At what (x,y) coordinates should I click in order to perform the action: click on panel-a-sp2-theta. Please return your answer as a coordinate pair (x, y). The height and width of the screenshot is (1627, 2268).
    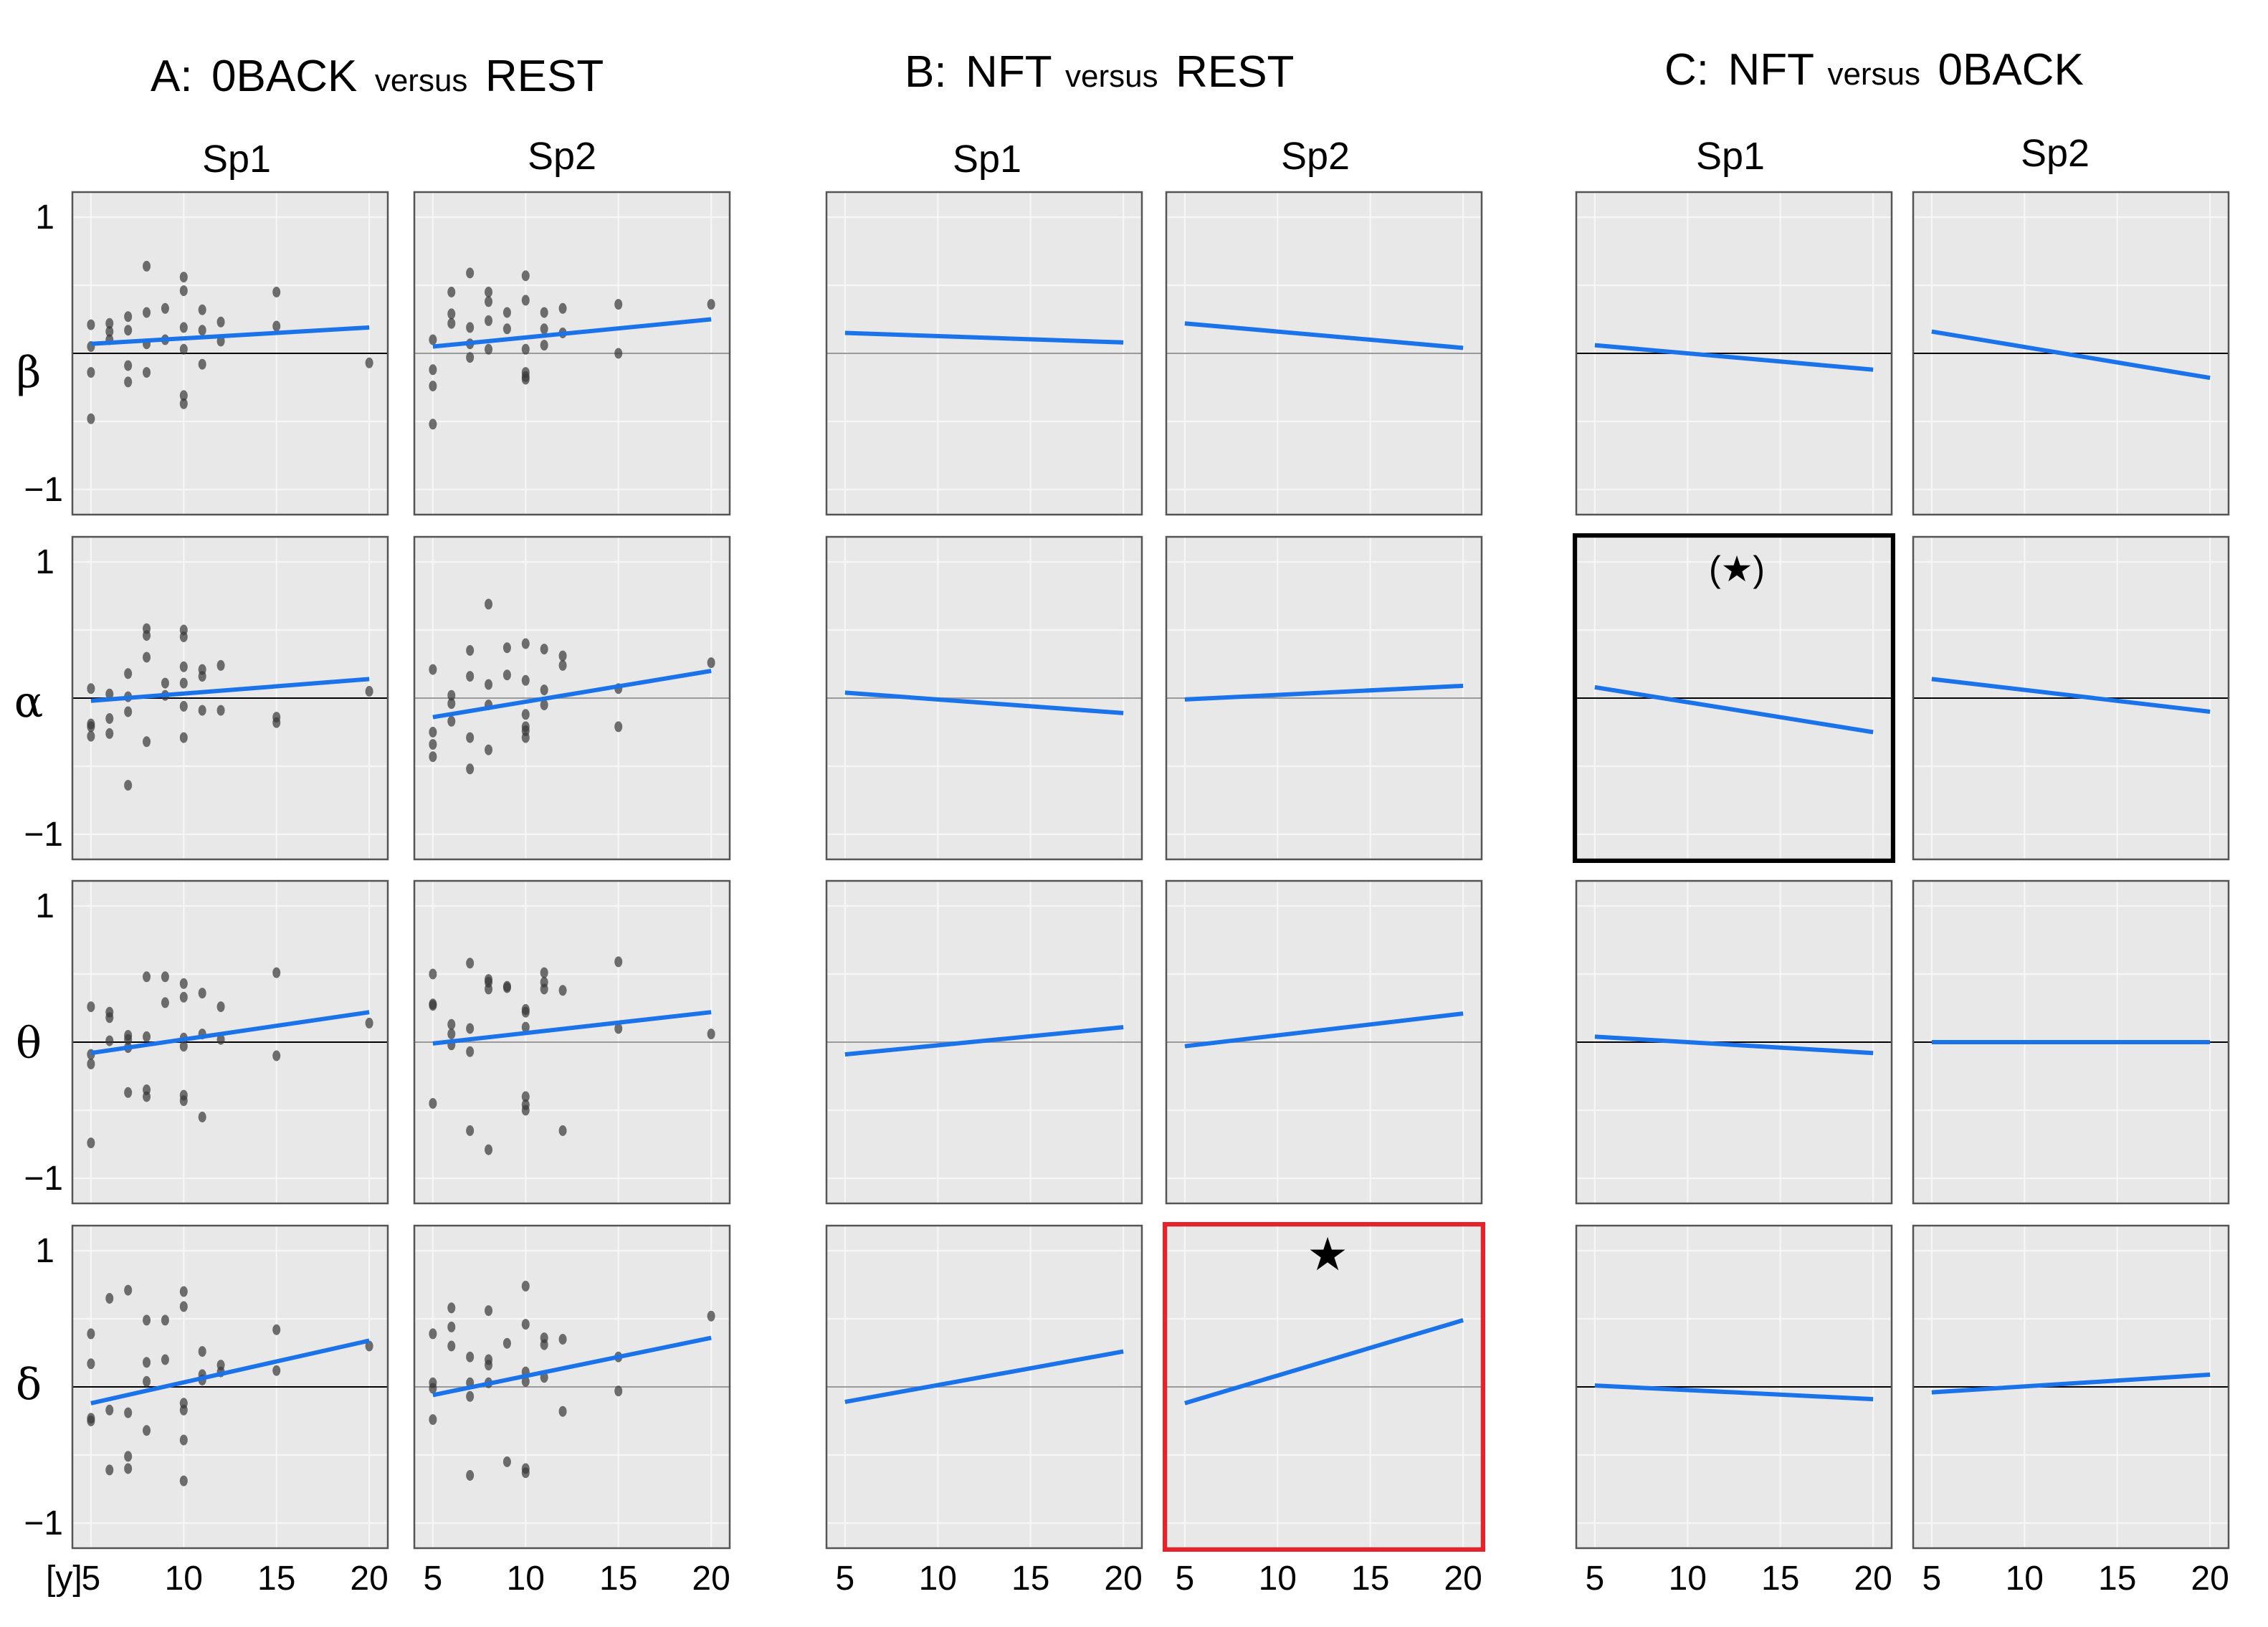
    Looking at the image, I should click on (572, 1042).